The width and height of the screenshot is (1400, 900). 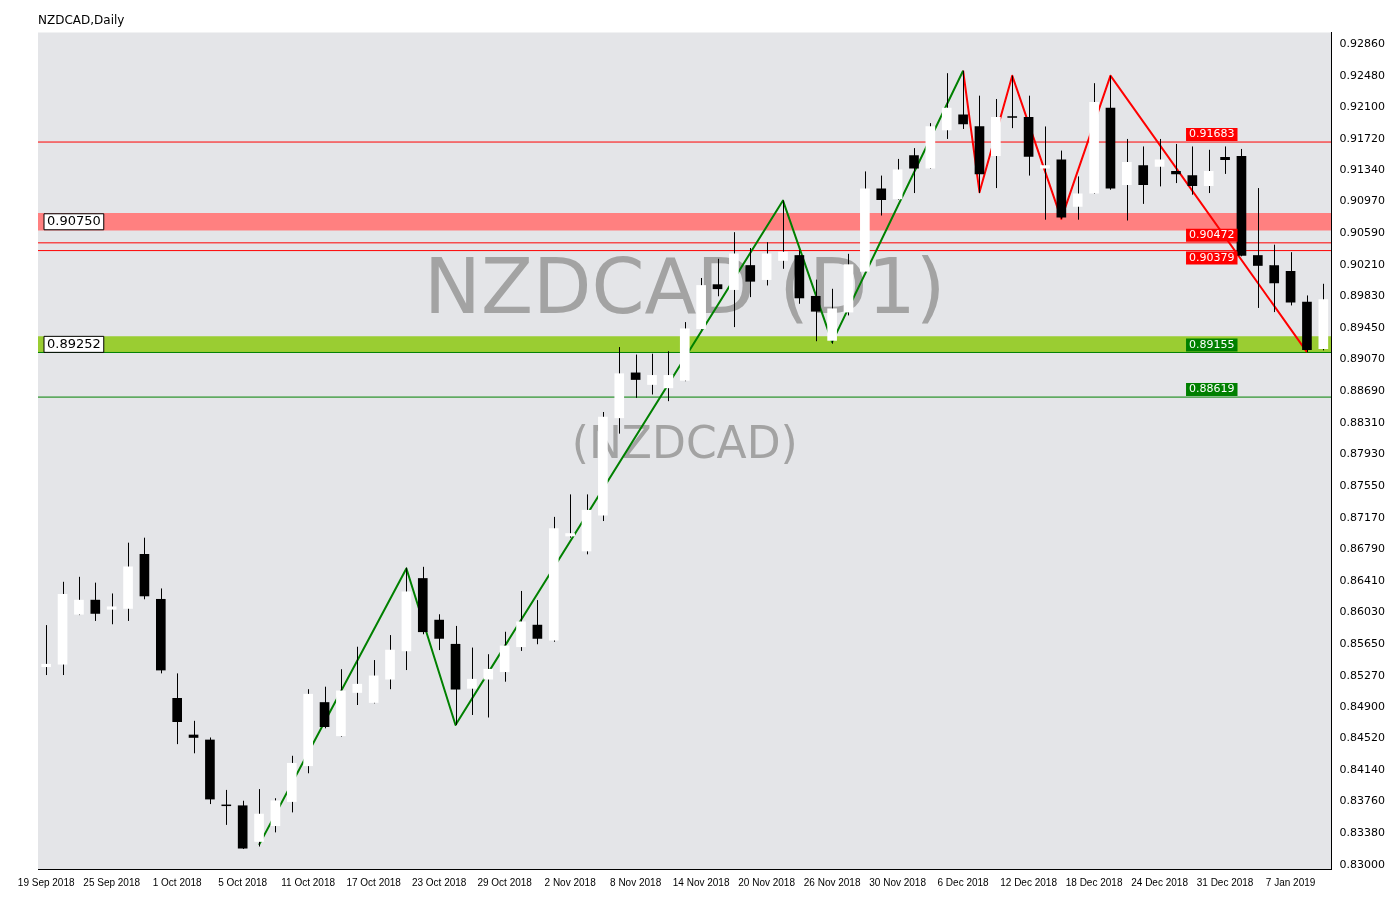 I want to click on y-tick-label: 0.92480, so click(x=1362, y=75).